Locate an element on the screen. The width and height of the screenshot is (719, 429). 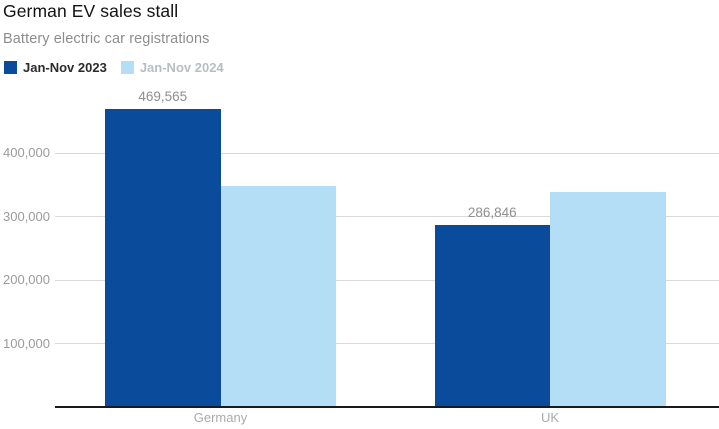
ytick-label-400000: 400,000 is located at coordinates (26, 152).